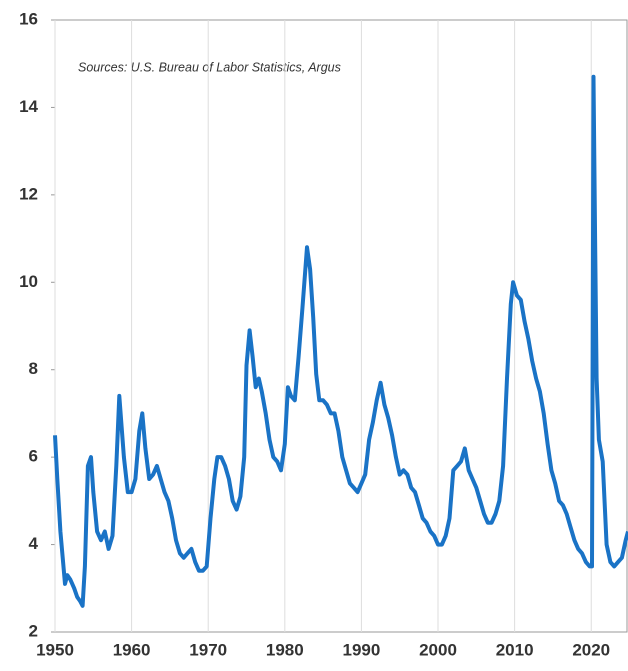  Describe the element at coordinates (55, 649) in the screenshot. I see `x-tick-label: 1950` at that location.